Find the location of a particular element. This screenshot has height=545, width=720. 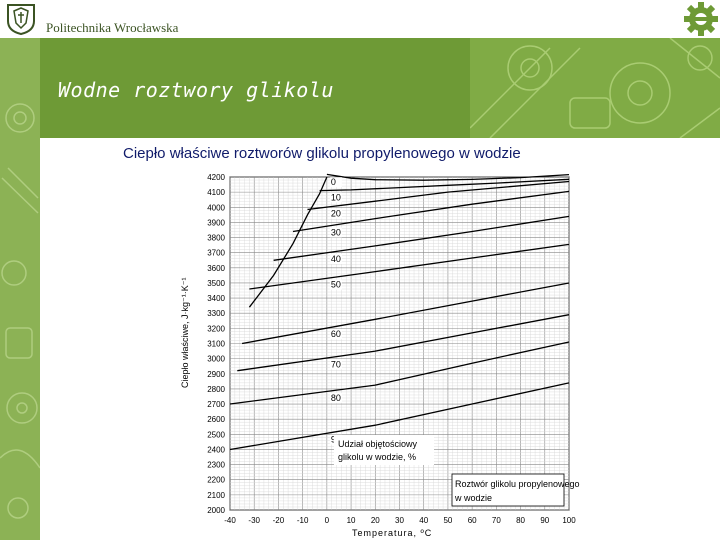

x-tick-label: -30 is located at coordinates (254, 520).